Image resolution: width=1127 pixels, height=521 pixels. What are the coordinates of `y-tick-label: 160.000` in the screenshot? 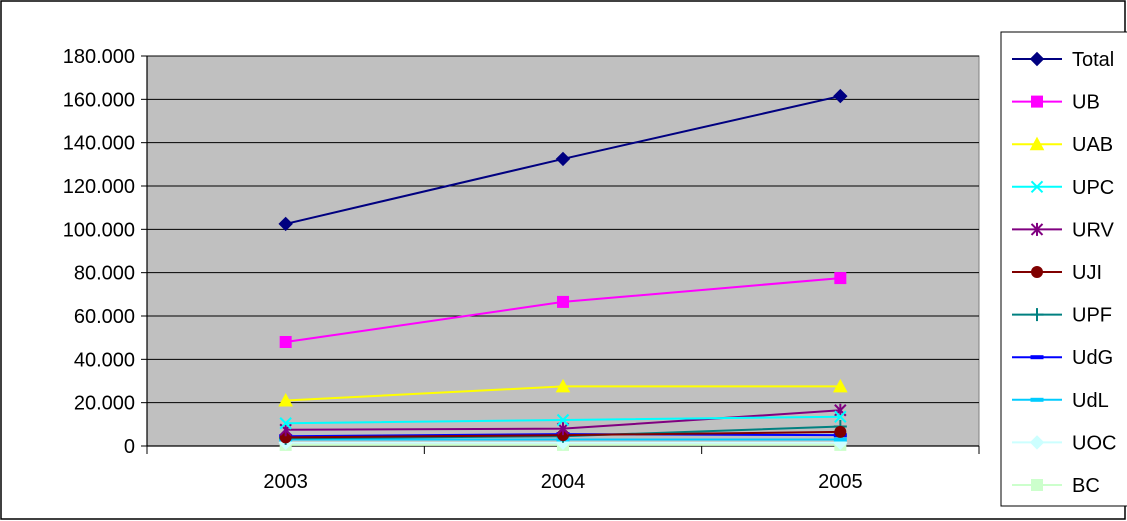 It's located at (99, 100).